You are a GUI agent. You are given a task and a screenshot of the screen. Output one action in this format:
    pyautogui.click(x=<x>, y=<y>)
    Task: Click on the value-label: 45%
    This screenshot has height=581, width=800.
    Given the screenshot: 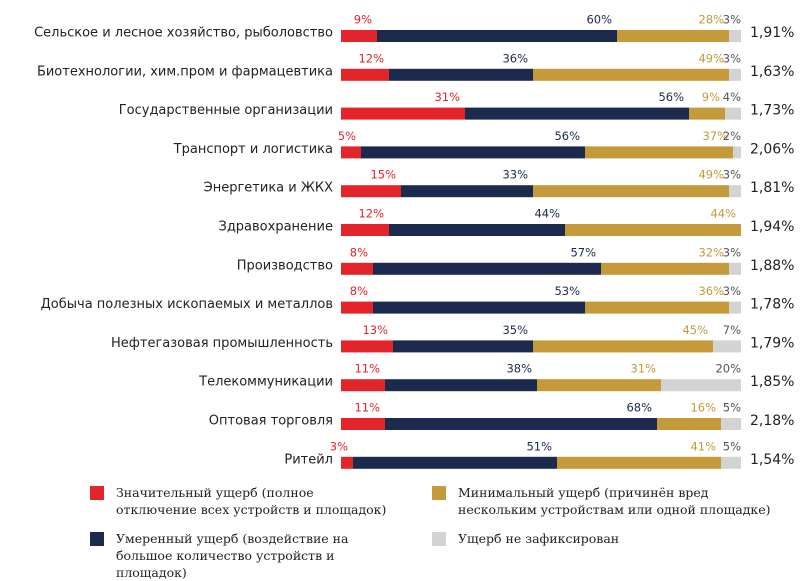 What is the action you would take?
    pyautogui.click(x=695, y=330)
    